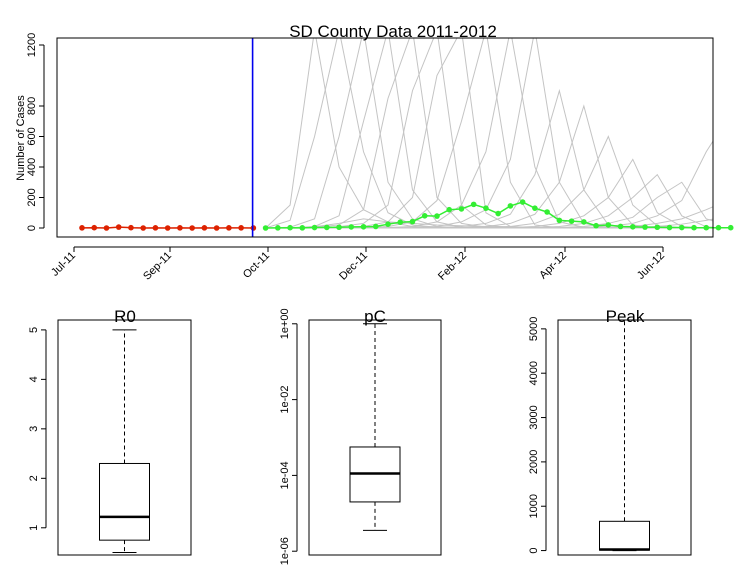 The image size is (750, 586). What do you see at coordinates (32, 45) in the screenshot?
I see `y-tick-label: 1200` at bounding box center [32, 45].